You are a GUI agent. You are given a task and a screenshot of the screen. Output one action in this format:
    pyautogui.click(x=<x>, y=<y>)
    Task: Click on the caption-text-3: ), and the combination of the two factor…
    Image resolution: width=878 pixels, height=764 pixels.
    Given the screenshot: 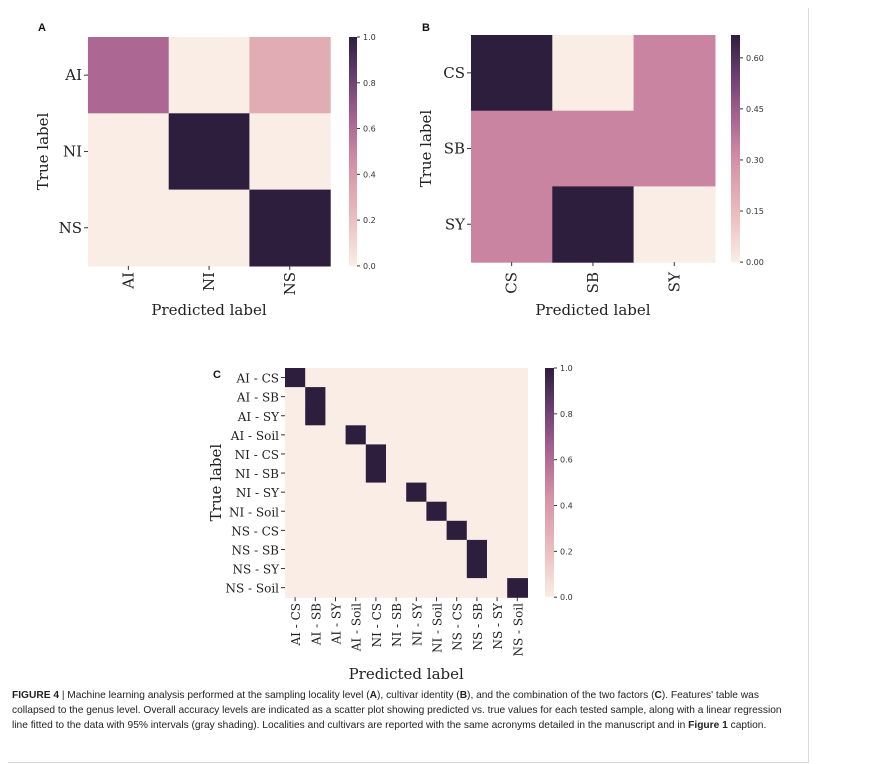 What is the action you would take?
    pyautogui.click(x=561, y=695)
    